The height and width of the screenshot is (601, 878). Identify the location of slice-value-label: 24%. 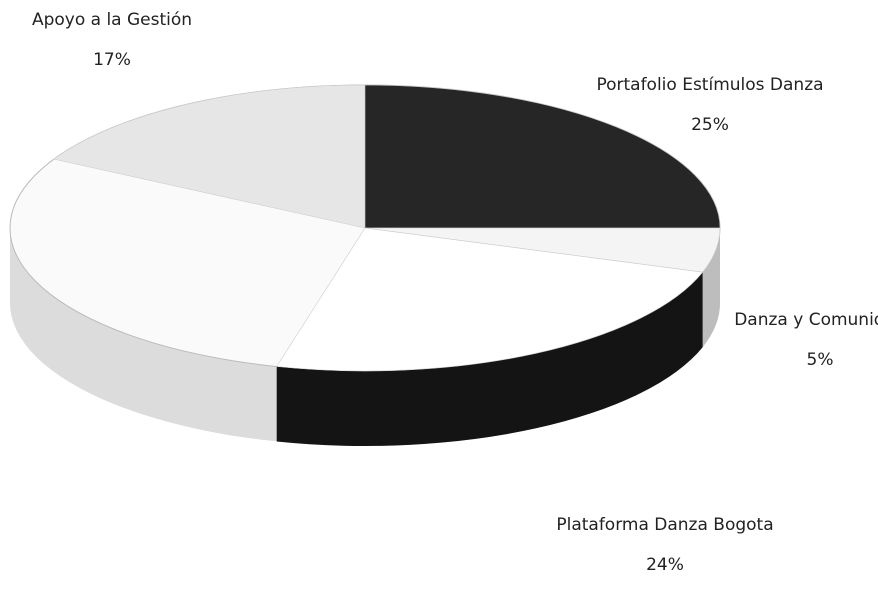
(665, 565).